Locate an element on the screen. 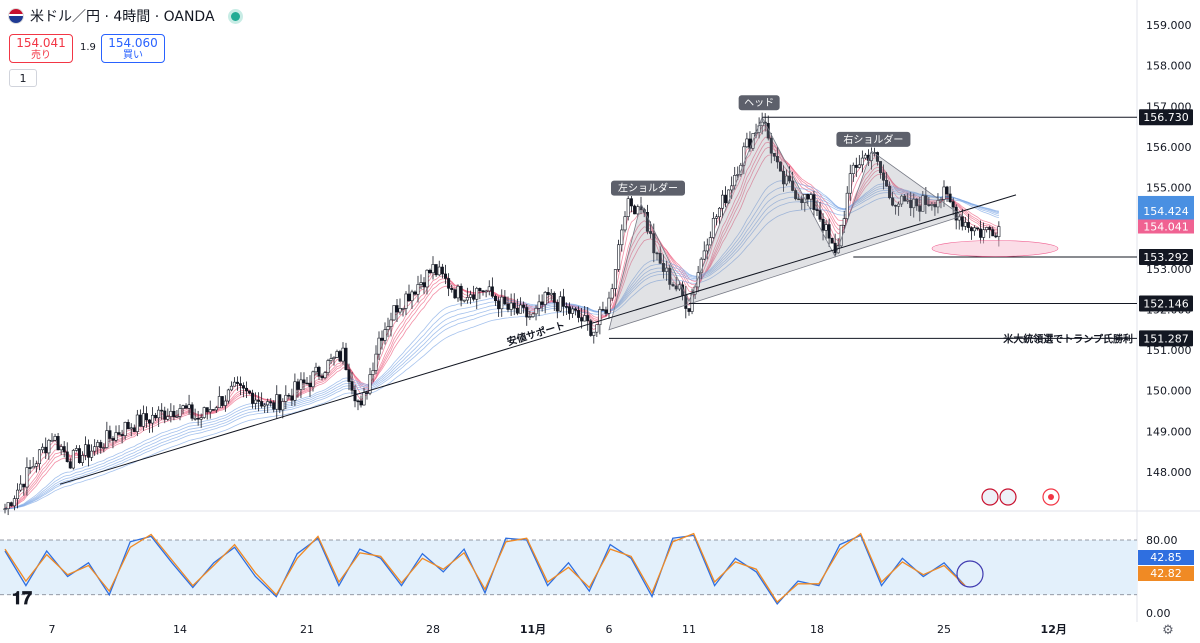 The image size is (1200, 643). level-price-label: 152.146 is located at coordinates (1166, 304).